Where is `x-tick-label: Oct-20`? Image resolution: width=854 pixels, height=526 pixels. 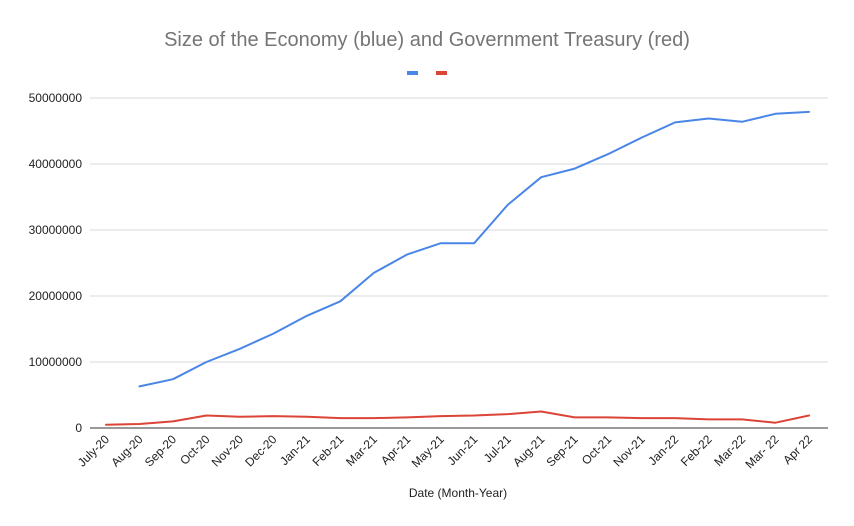
x-tick-label: Oct-20 is located at coordinates (195, 450).